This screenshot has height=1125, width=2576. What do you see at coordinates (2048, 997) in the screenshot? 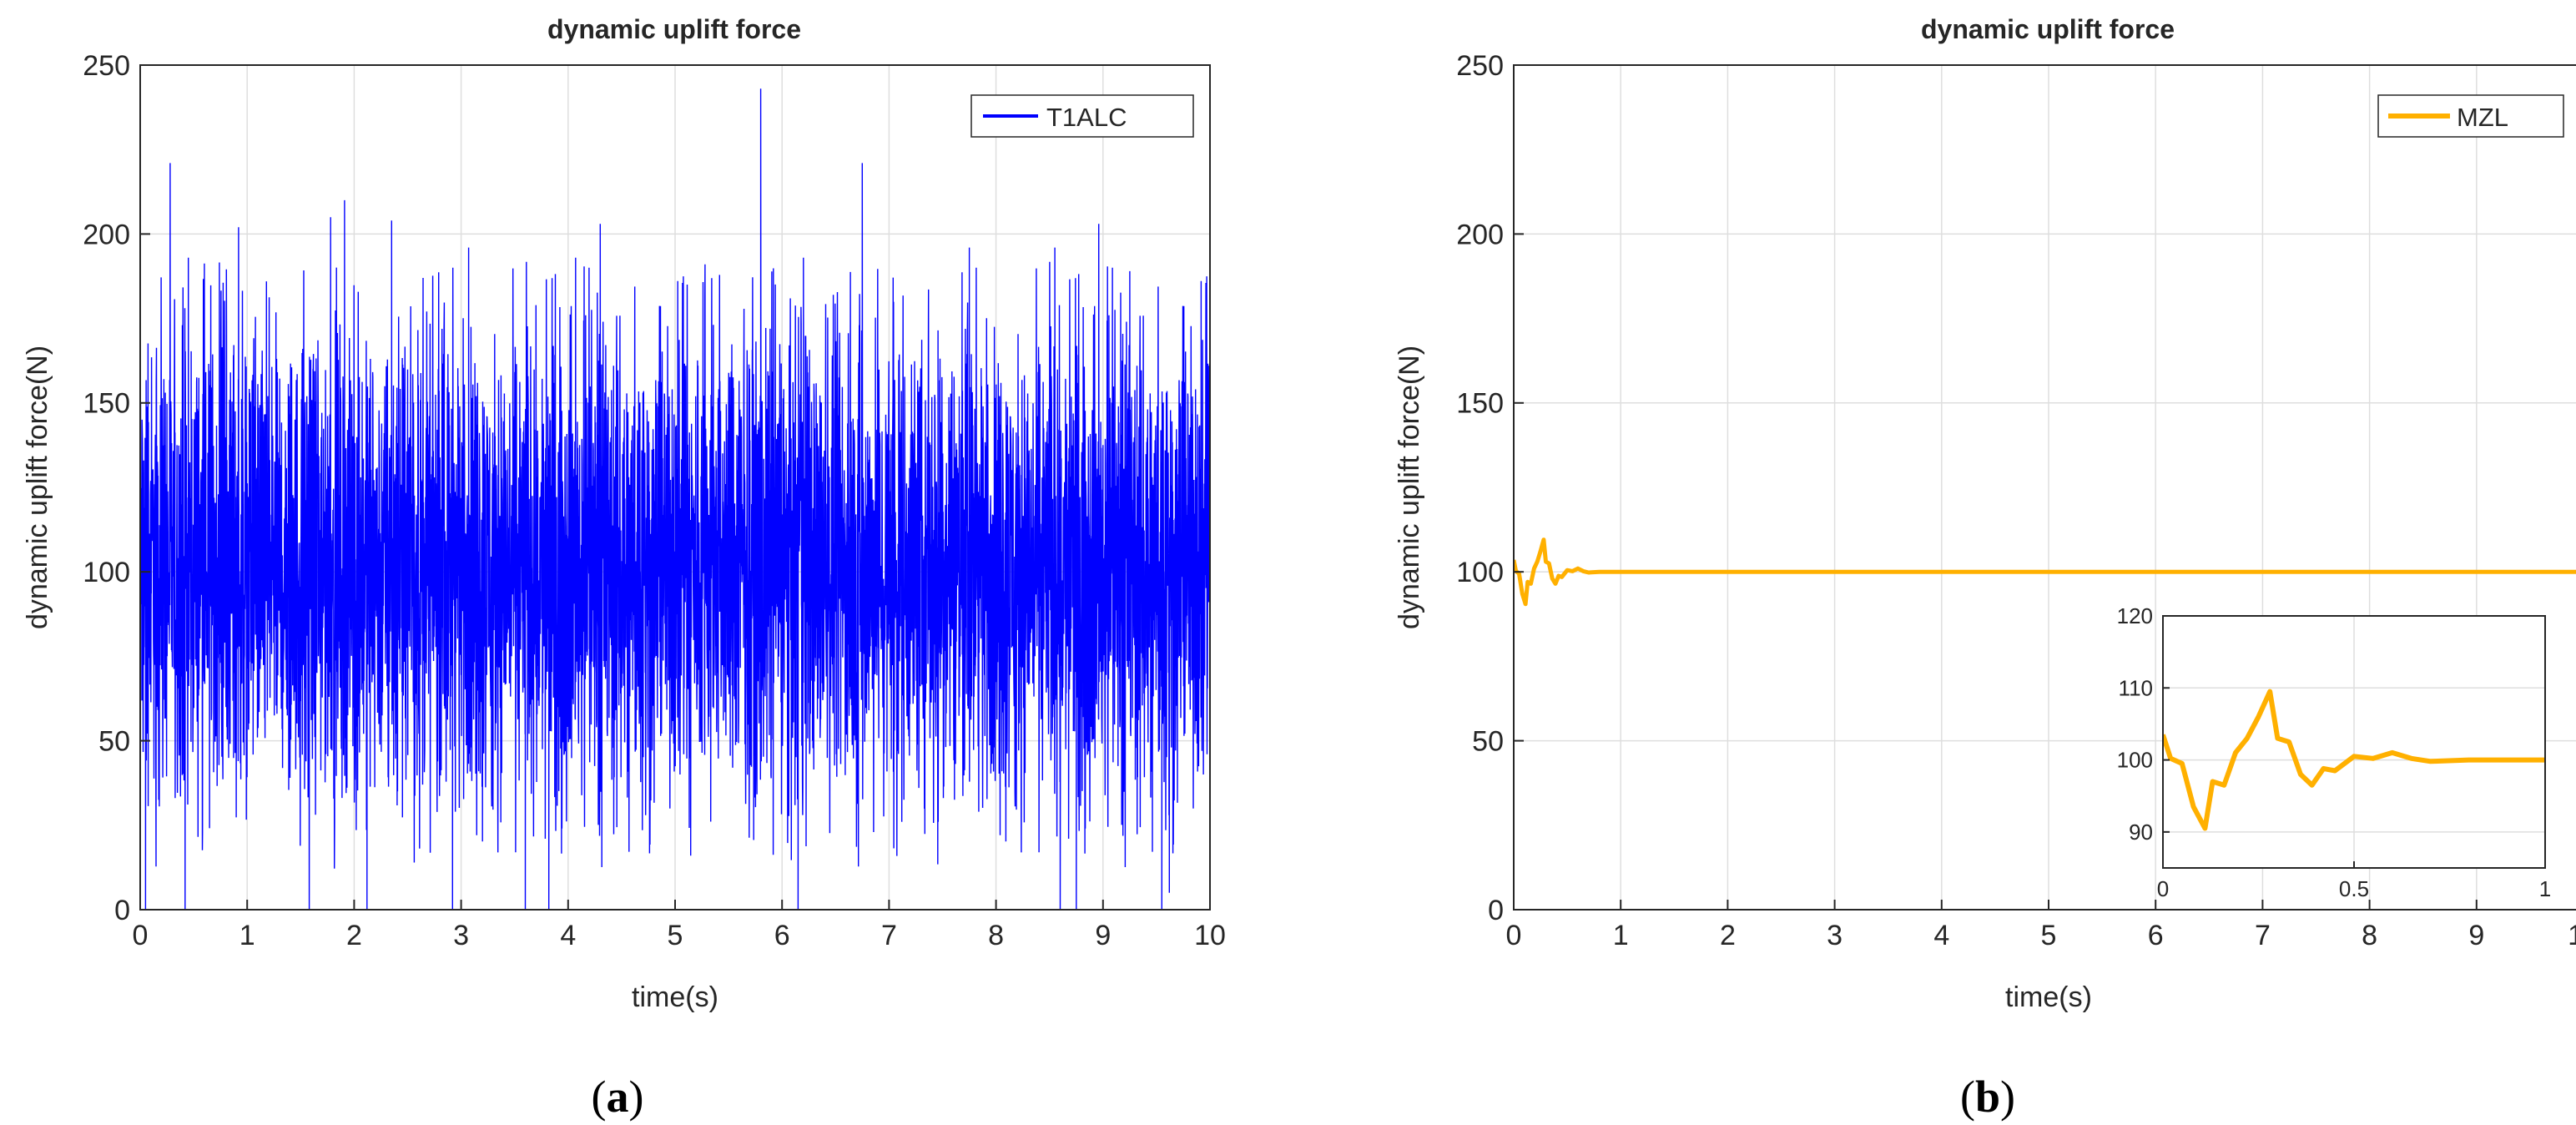
I see `chart-b-x-axis-label: time(s)` at bounding box center [2048, 997].